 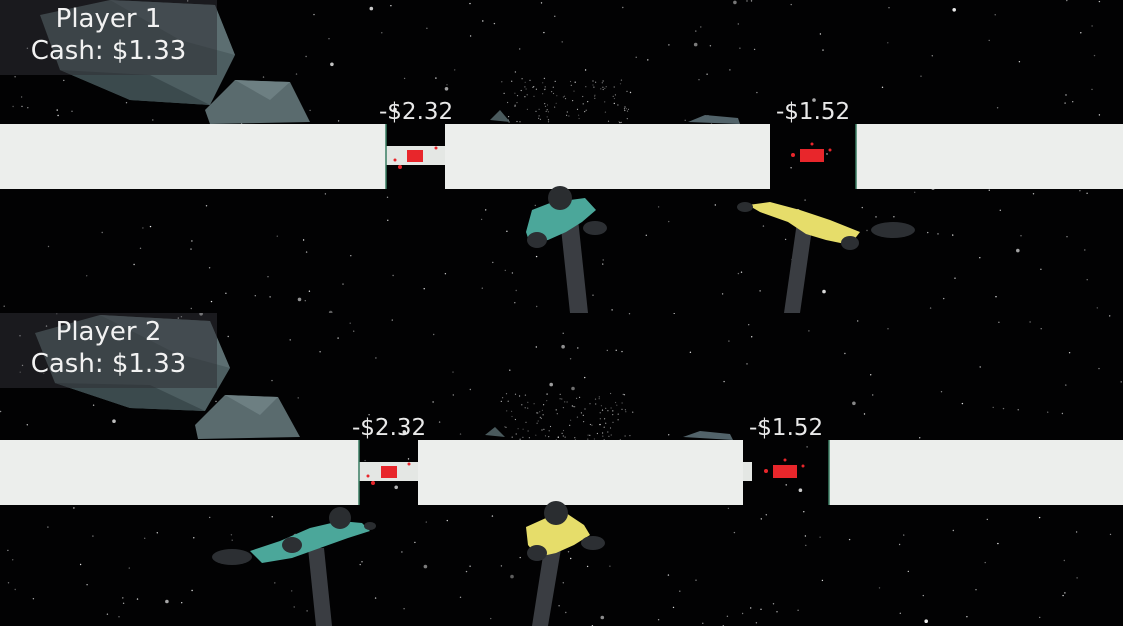 What do you see at coordinates (989, 156) in the screenshot?
I see `bridge-platform-right` at bounding box center [989, 156].